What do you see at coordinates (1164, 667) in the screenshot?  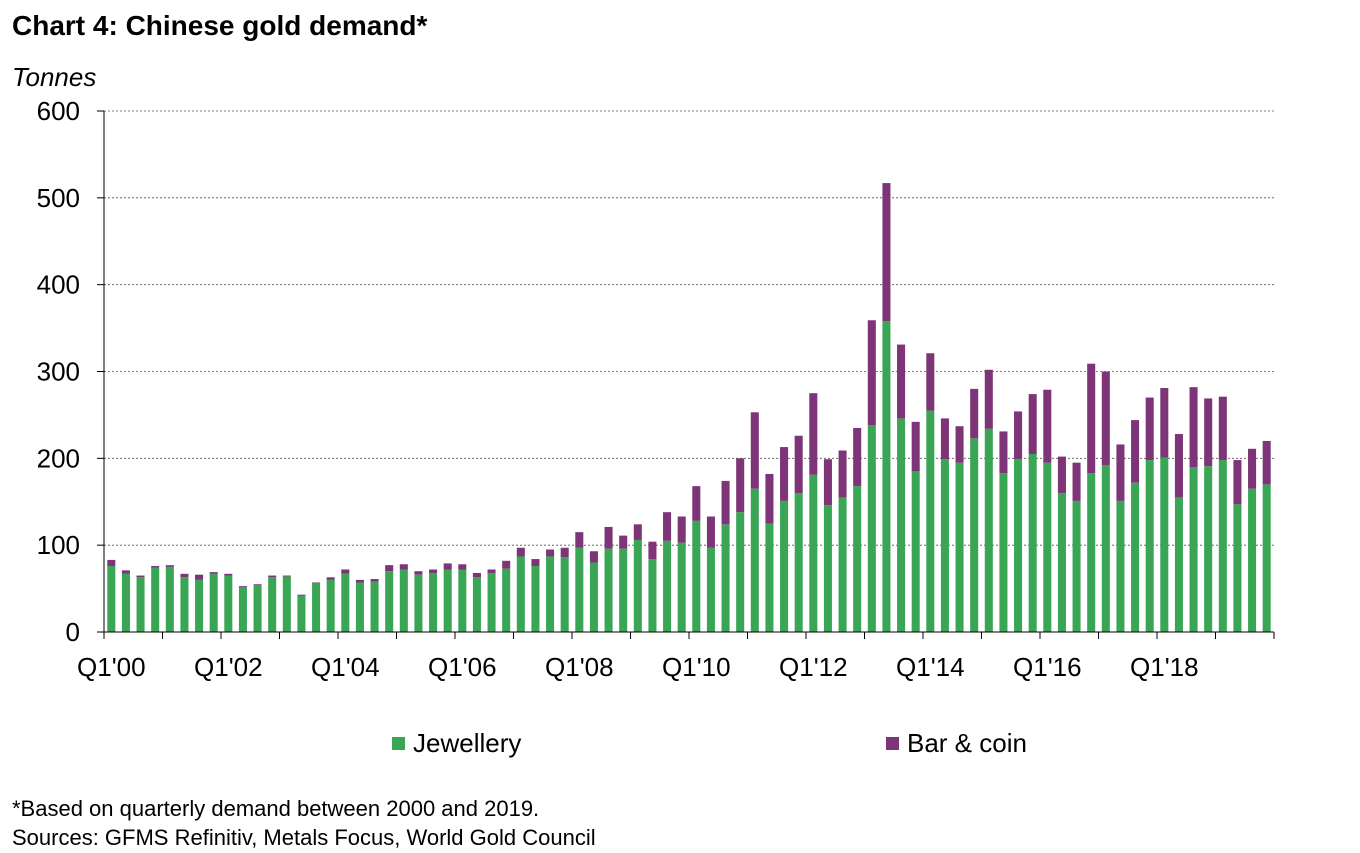 I see `x-tick-label: Q1'18` at bounding box center [1164, 667].